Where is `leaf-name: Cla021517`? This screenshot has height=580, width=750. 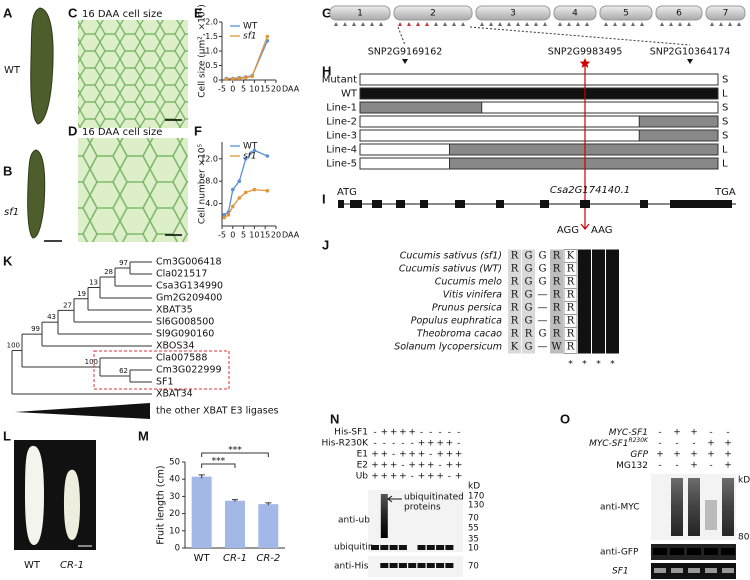
leaf-name: Cla021517 is located at coordinates (181, 274).